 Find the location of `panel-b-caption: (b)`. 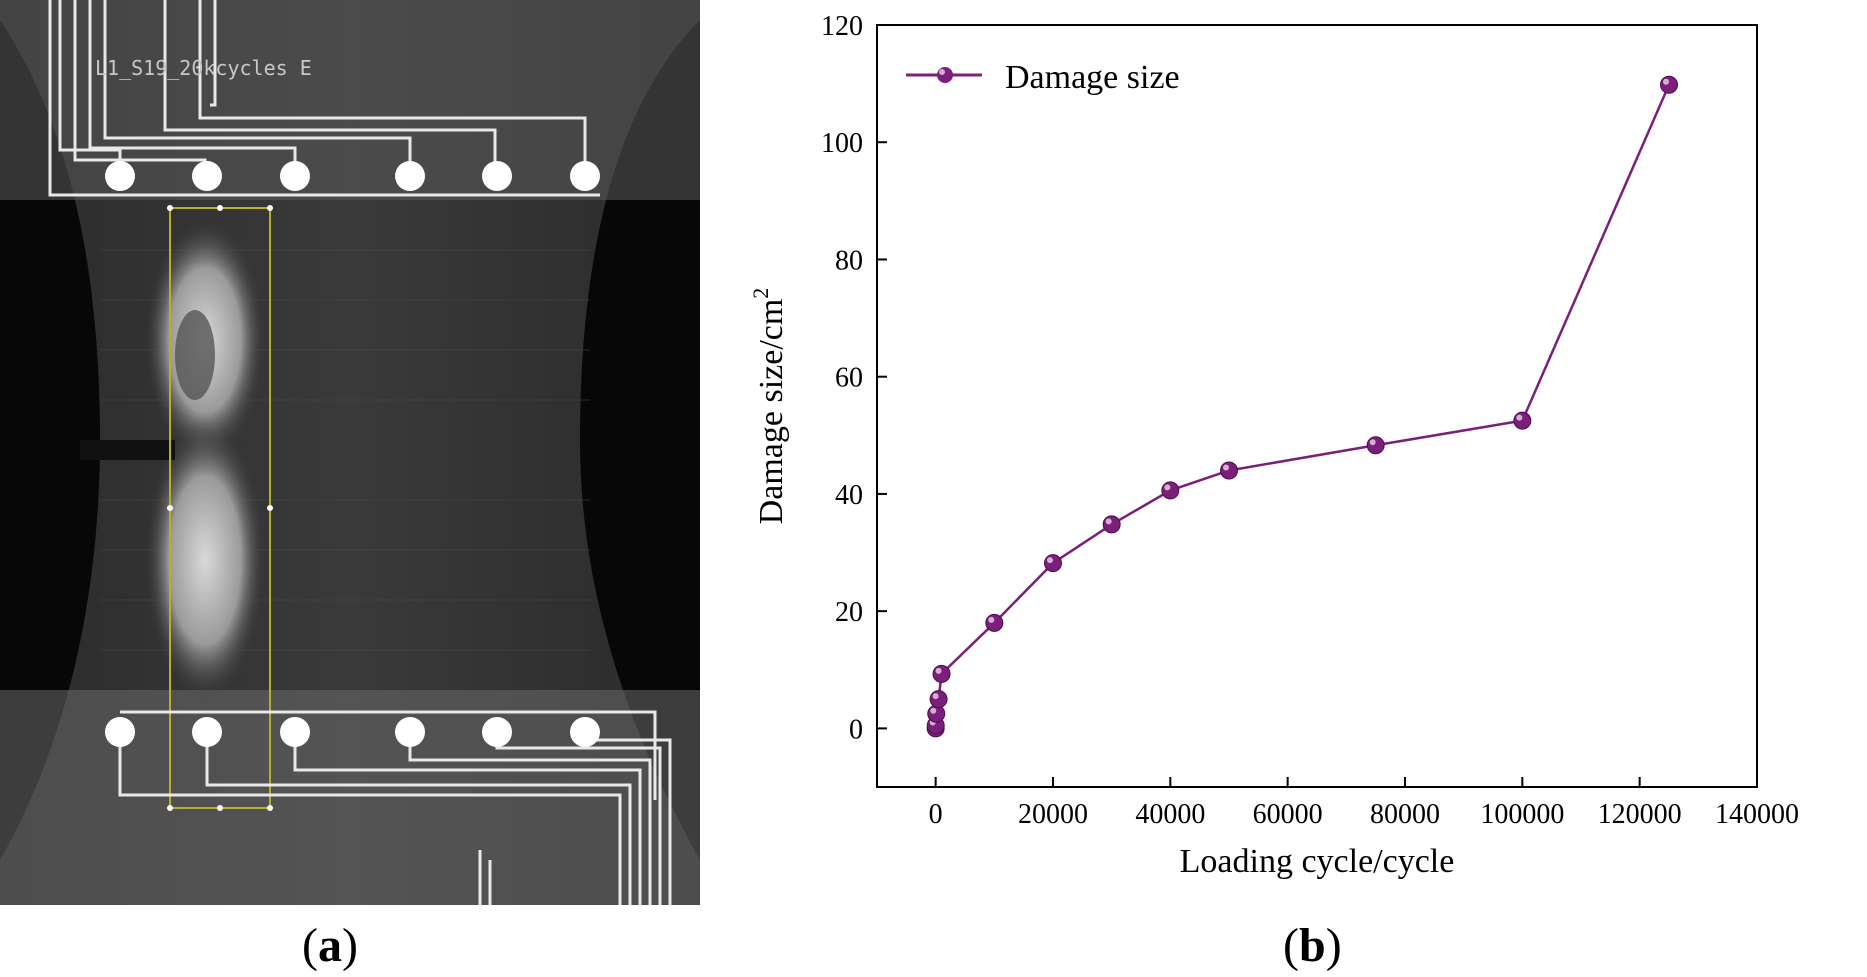

panel-b-caption: (b) is located at coordinates (1312, 945).